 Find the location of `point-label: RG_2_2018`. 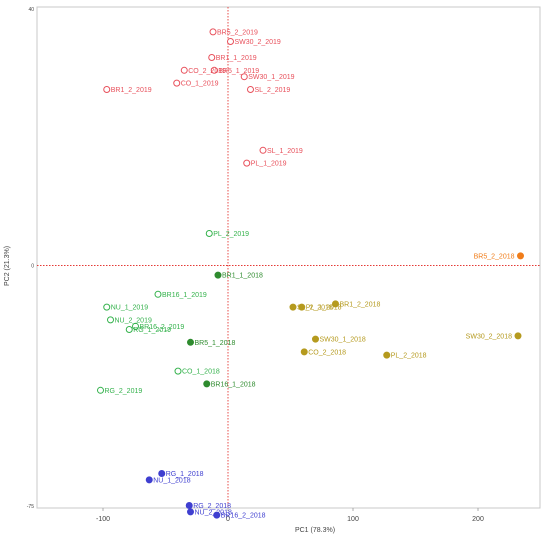

point-label: RG_2_2018 is located at coordinates (212, 506).